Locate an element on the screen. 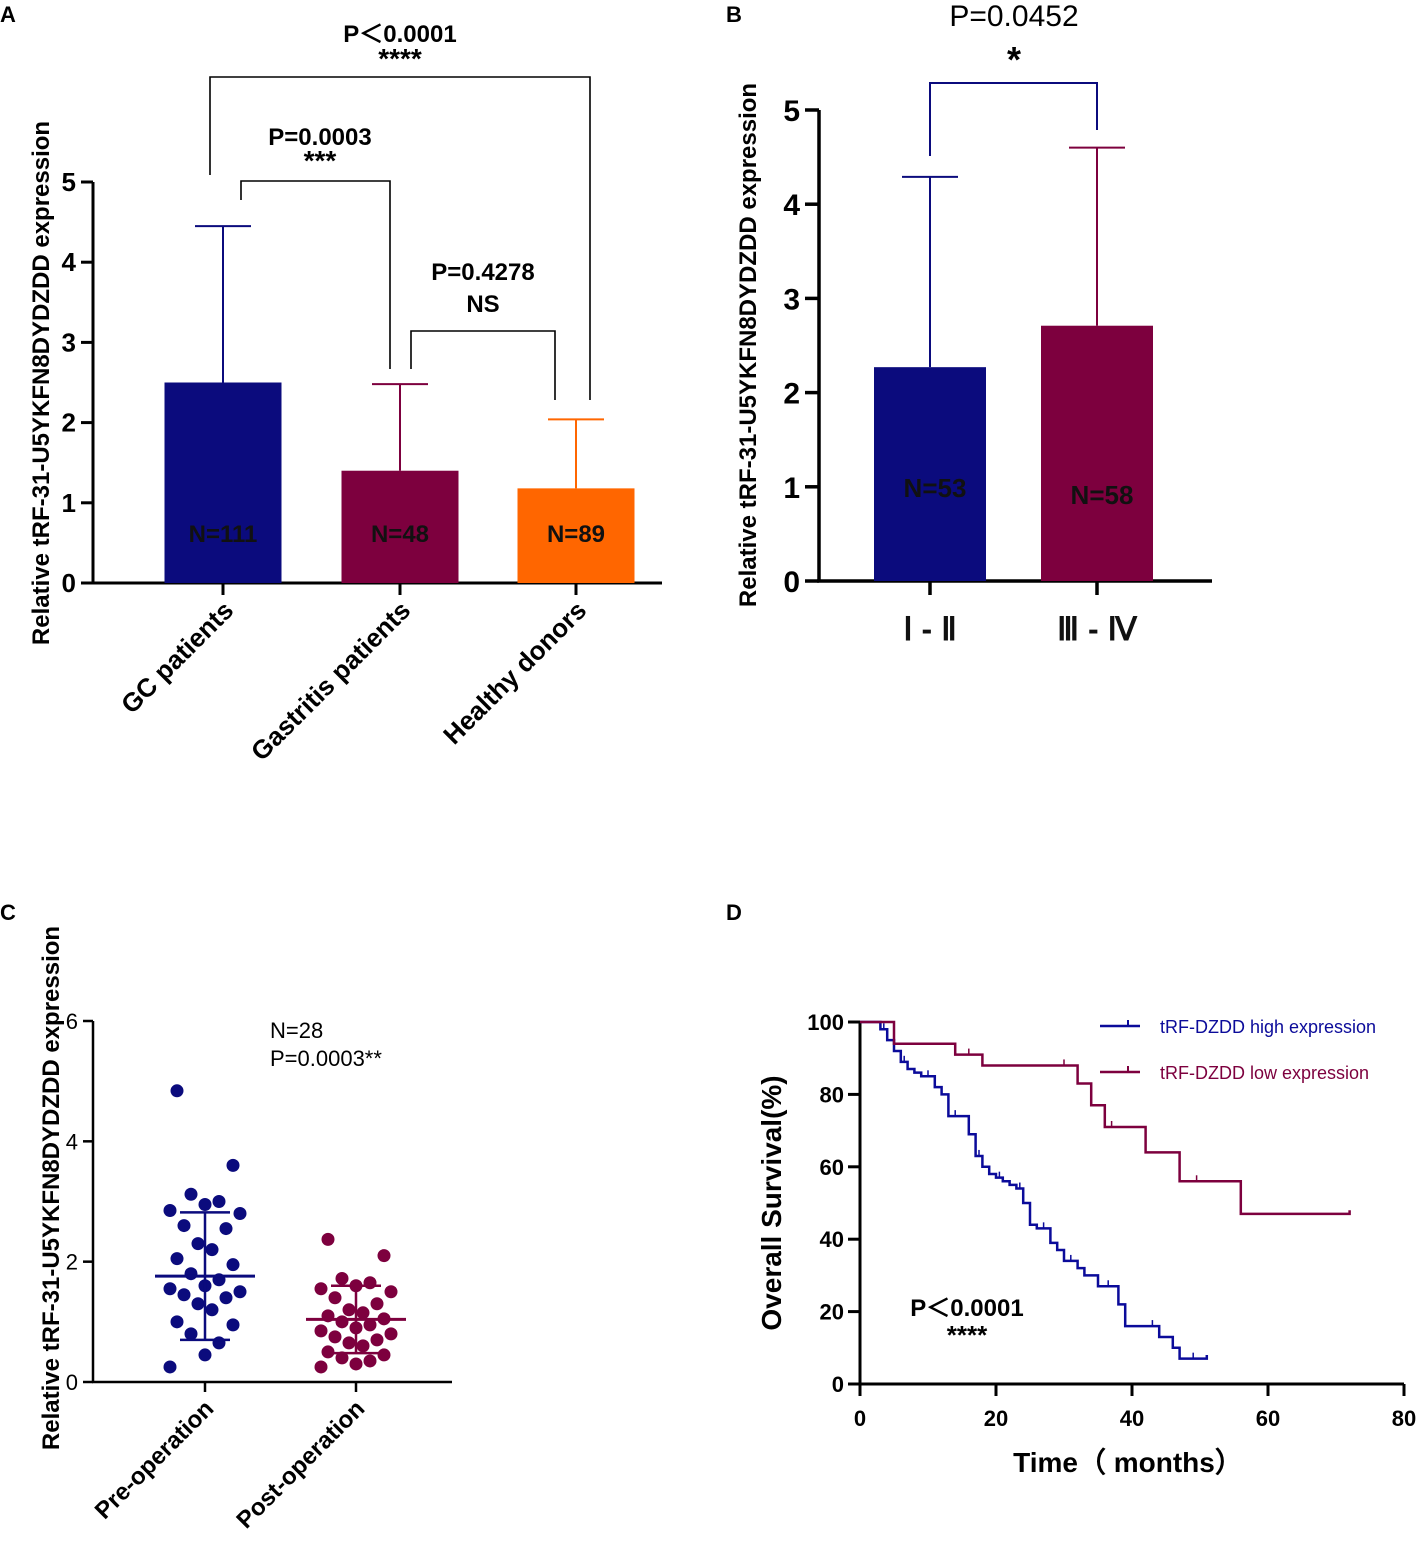 This screenshot has height=1549, width=1417. d-survival-curve is located at coordinates (1105, 1118).